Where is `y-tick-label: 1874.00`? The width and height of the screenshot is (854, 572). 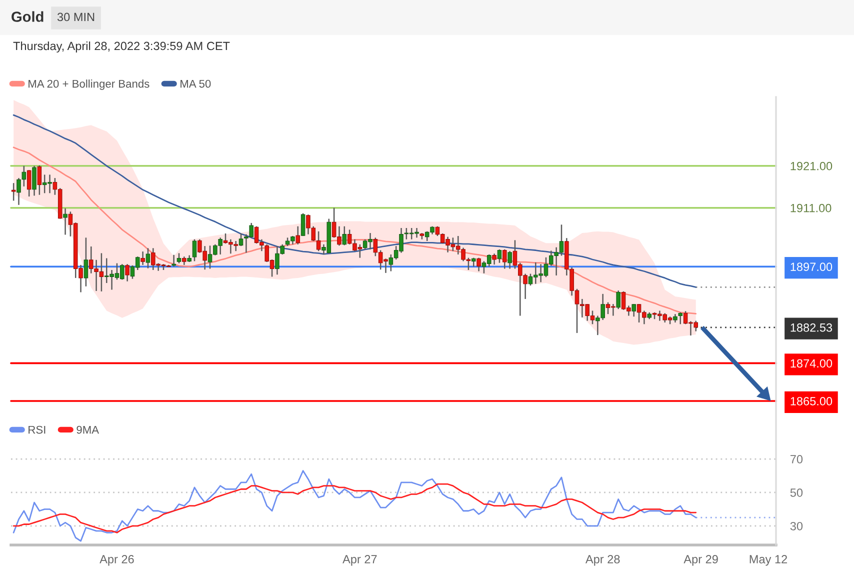 y-tick-label: 1874.00 is located at coordinates (811, 363).